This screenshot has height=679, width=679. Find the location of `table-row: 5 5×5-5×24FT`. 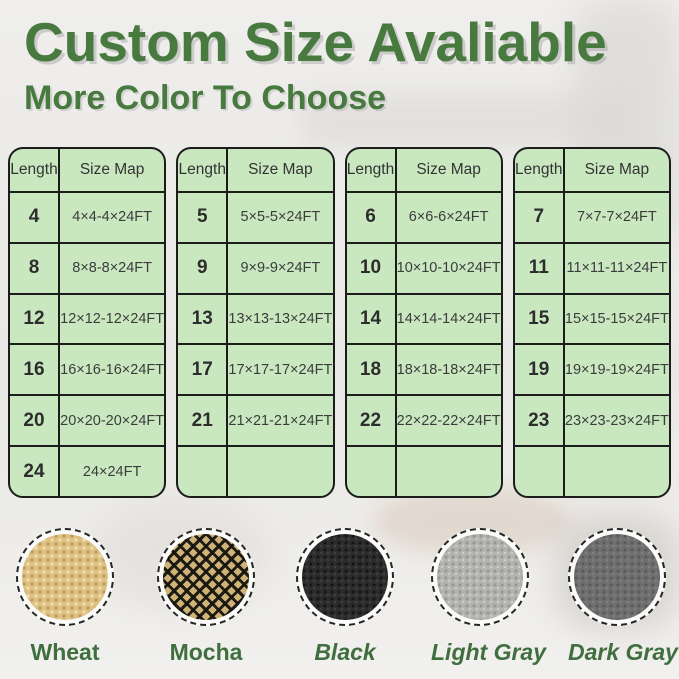

table-row: 5 5×5-5×24FT is located at coordinates (255, 216).